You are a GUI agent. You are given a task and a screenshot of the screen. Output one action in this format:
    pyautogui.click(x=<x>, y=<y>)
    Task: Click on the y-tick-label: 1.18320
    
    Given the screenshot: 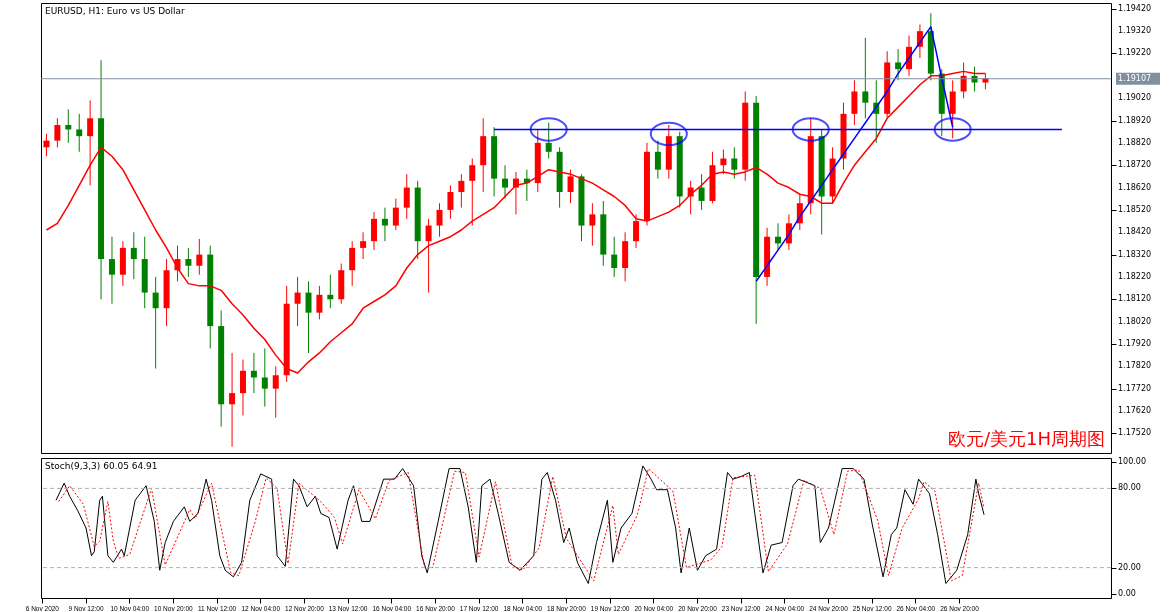 What is the action you would take?
    pyautogui.click(x=1135, y=254)
    